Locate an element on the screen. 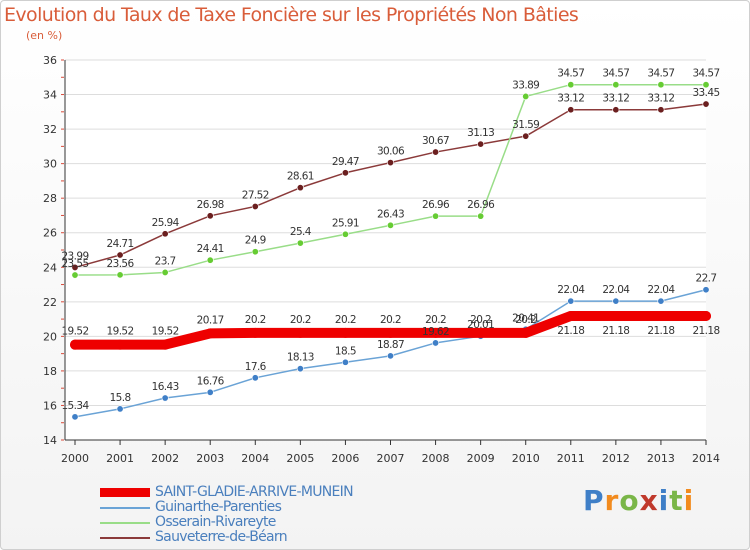  data-label: 30.06 is located at coordinates (391, 152).